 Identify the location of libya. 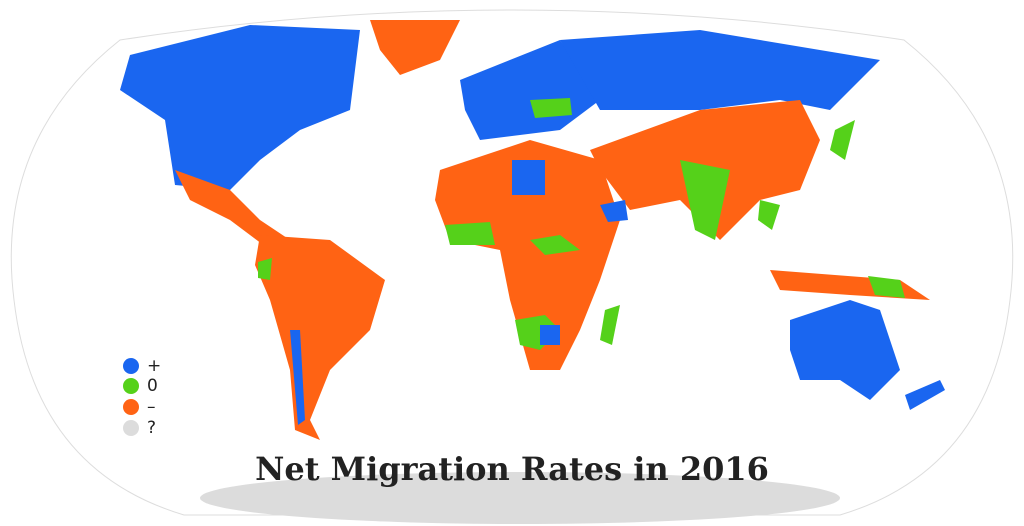
(528, 177).